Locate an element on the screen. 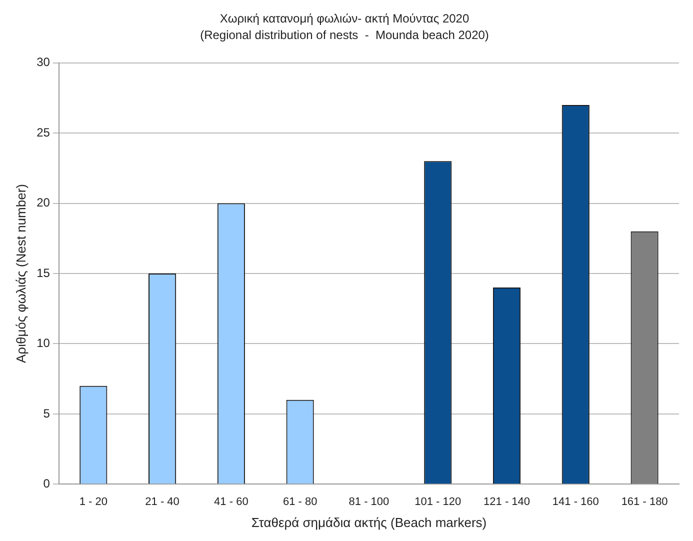 The height and width of the screenshot is (541, 693). y-axis-title: Αριθμός φωλιάς (Nest number) is located at coordinates (20, 273).